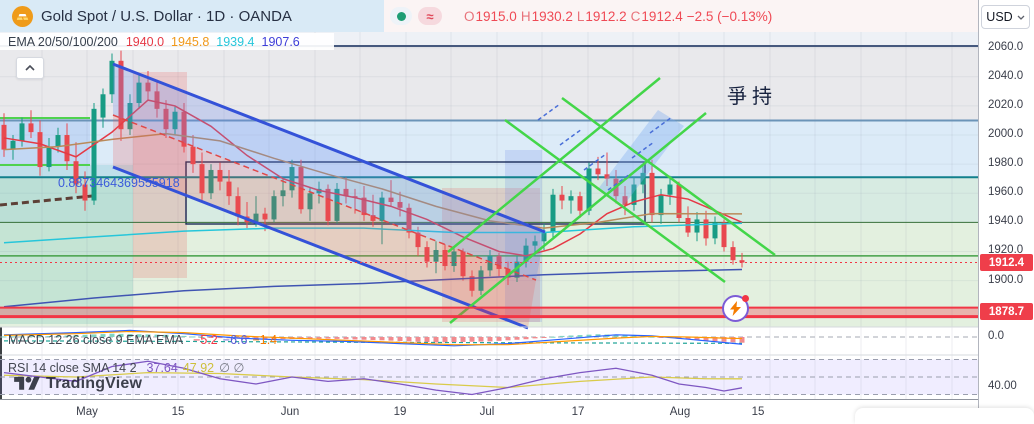 The image size is (1034, 424). What do you see at coordinates (280, 41) in the screenshot?
I see `ema-value: 1907.6` at bounding box center [280, 41].